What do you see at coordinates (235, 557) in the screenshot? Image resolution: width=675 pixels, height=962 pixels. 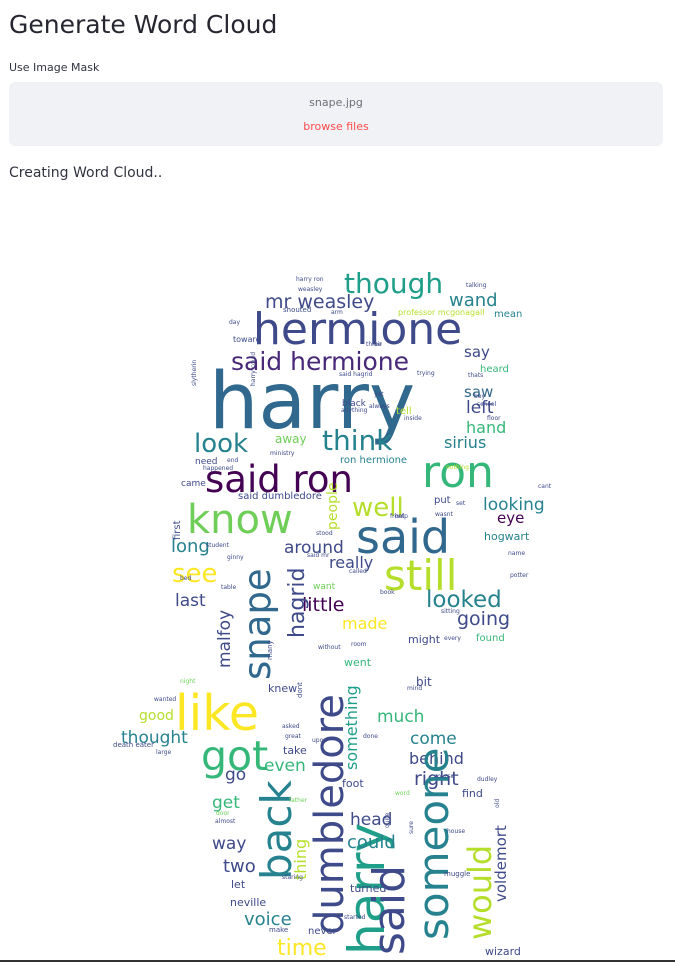 I see `word-cloud-word: ginny` at bounding box center [235, 557].